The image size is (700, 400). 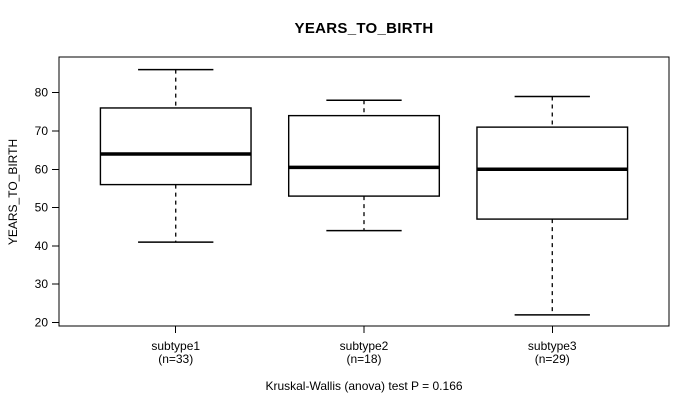 What do you see at coordinates (42, 169) in the screenshot?
I see `y-tick-label: 60` at bounding box center [42, 169].